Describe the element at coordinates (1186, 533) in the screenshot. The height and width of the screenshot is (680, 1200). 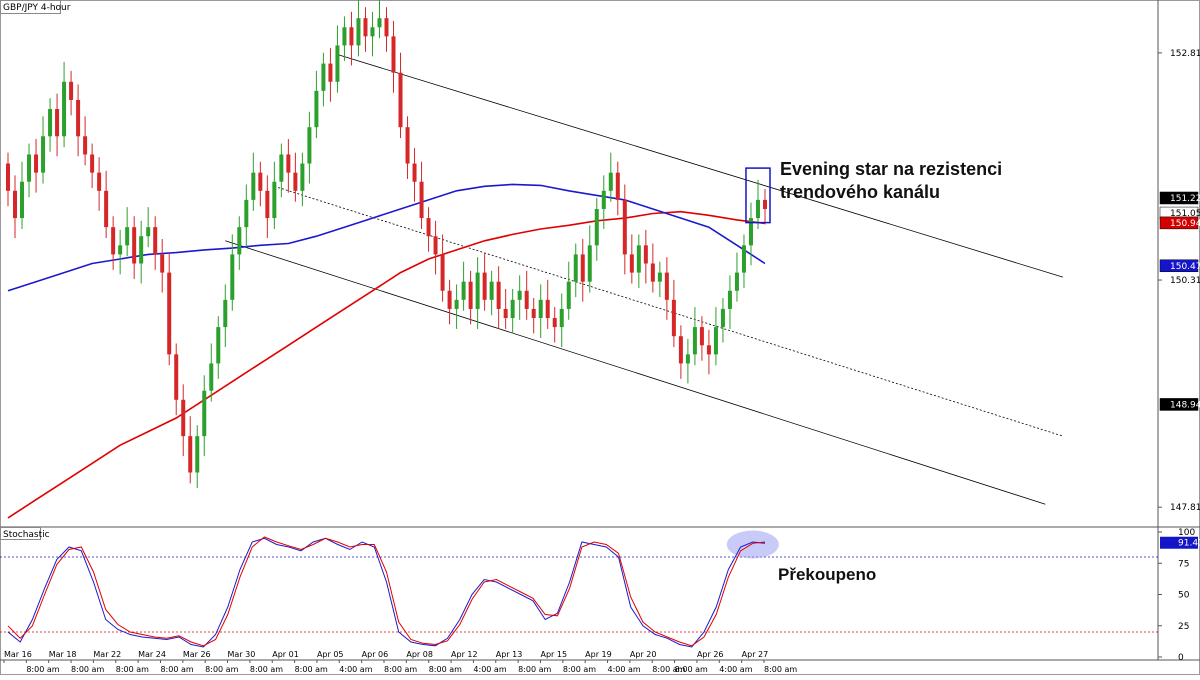
I see `stoch-tick-label: 100` at that location.